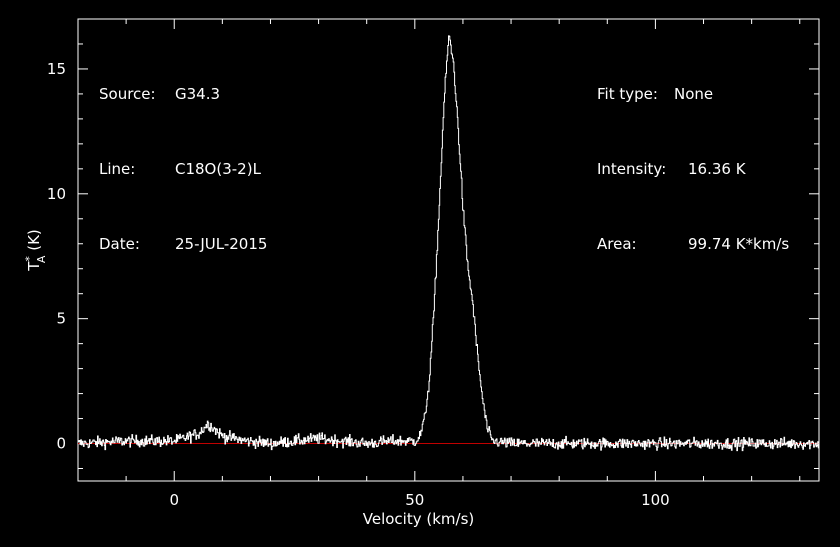  I want to click on intensity-label: Intensity:, so click(632, 169).